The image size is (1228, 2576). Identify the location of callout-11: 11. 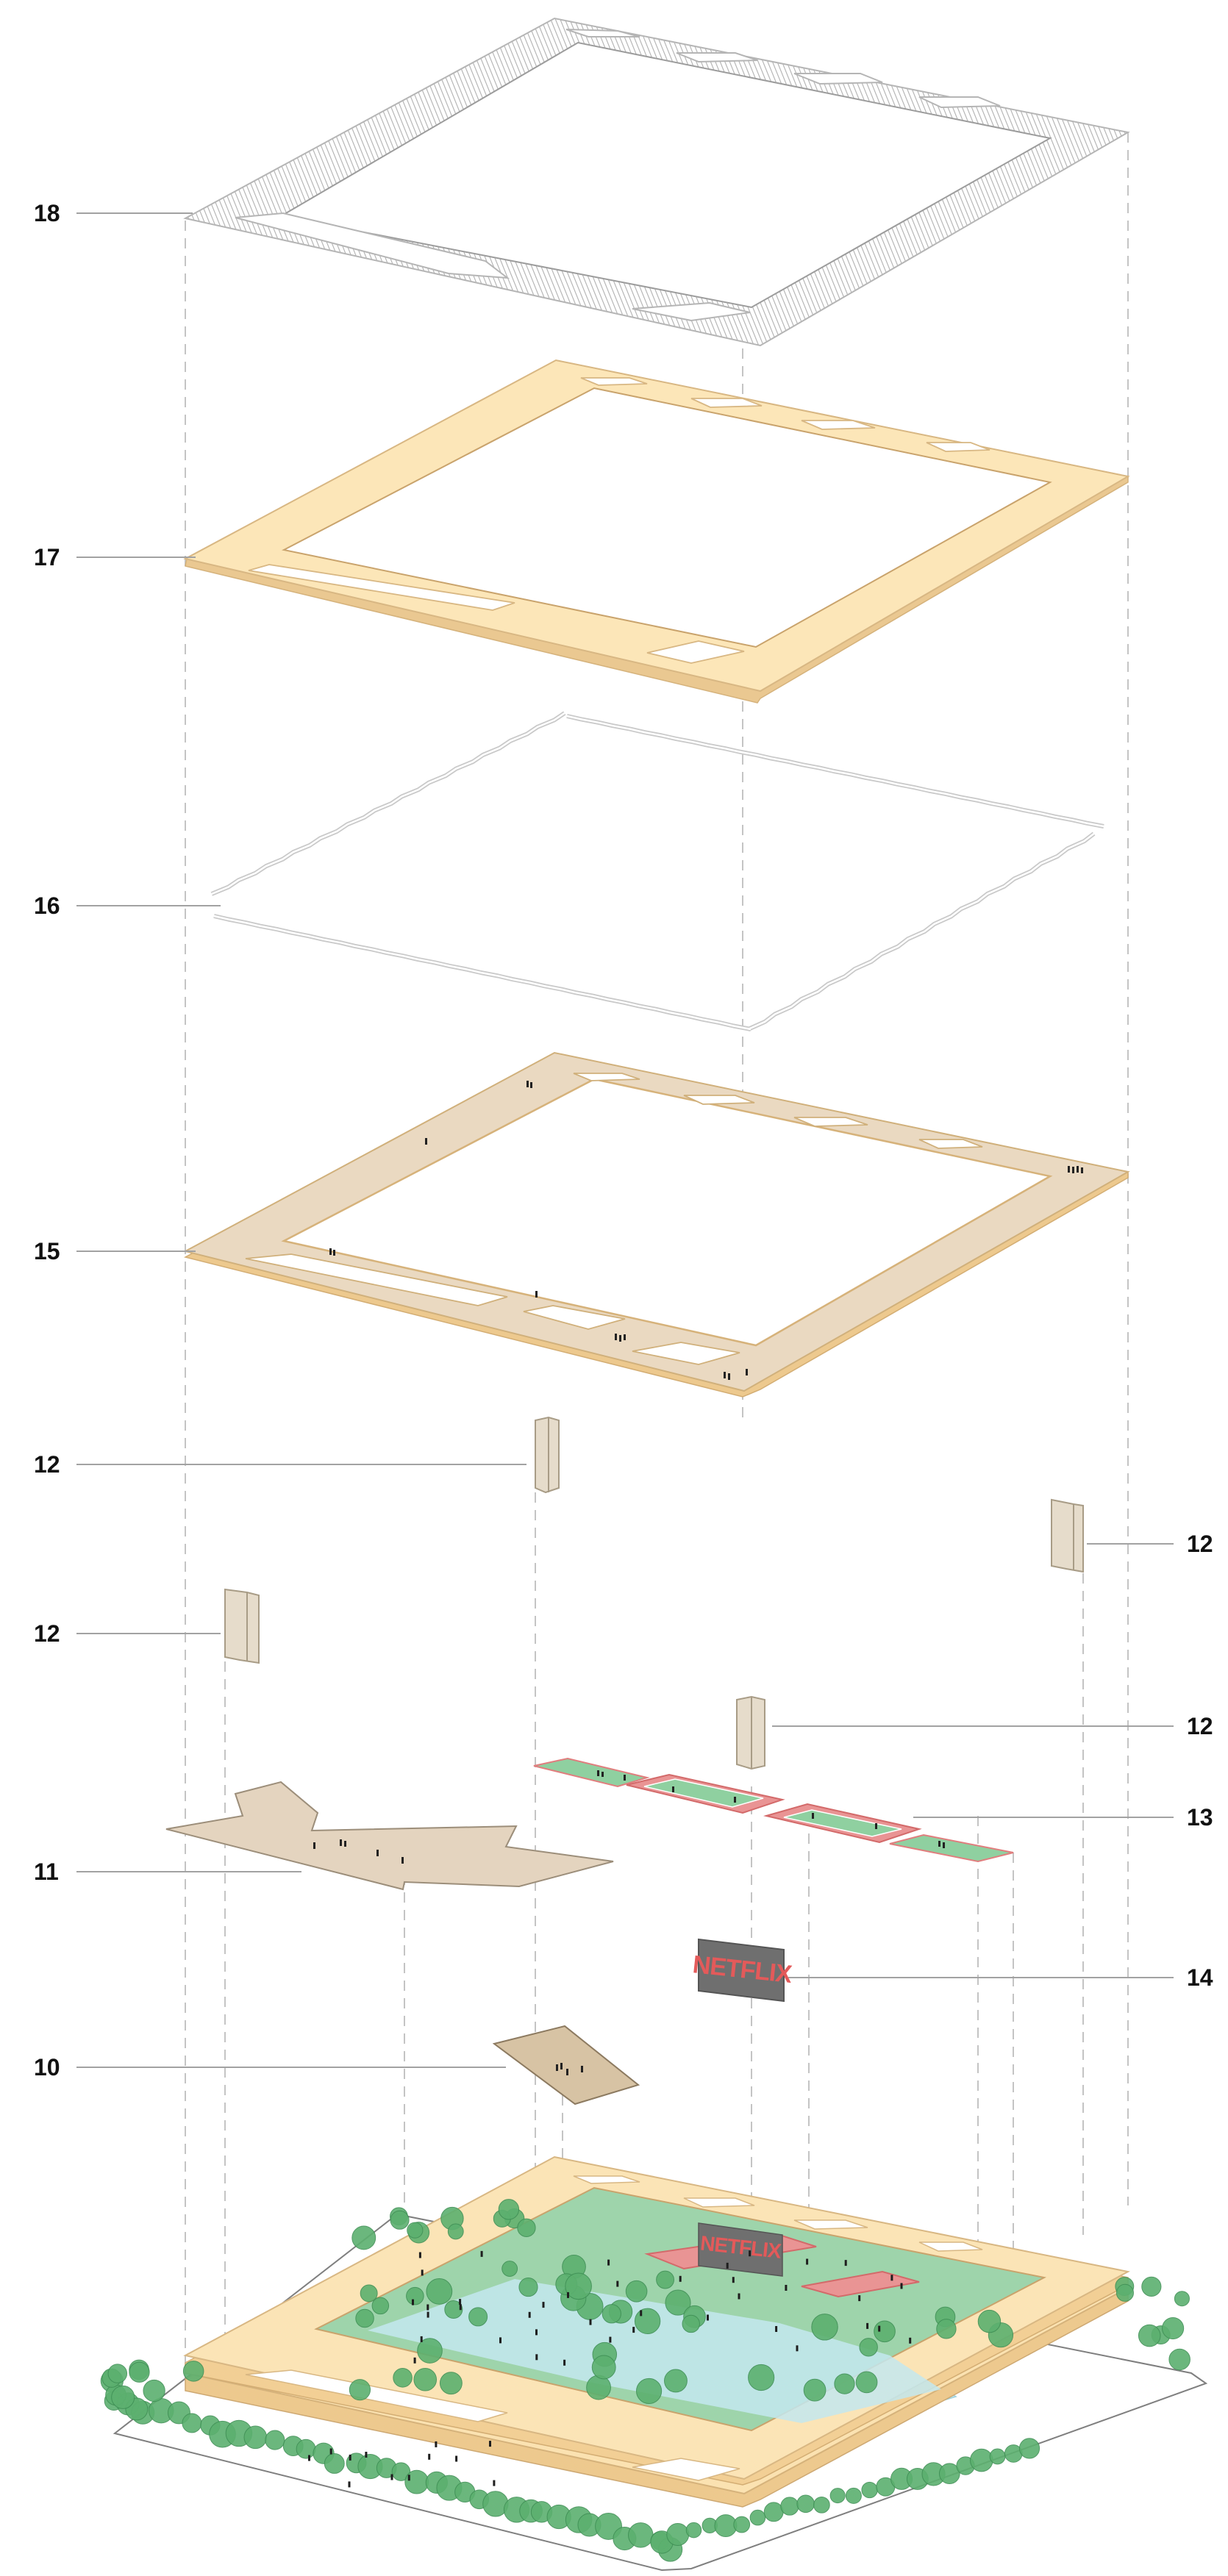
(46, 1872).